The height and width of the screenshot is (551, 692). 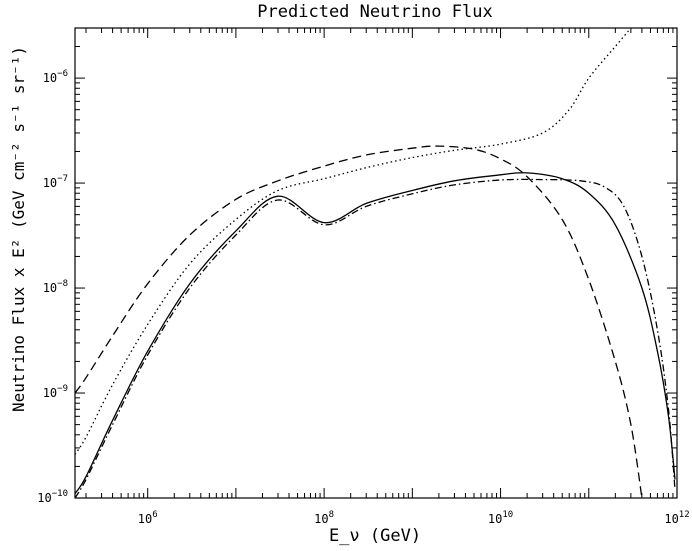 I want to click on y-tick-label: 10⁻⁷, so click(x=55, y=182).